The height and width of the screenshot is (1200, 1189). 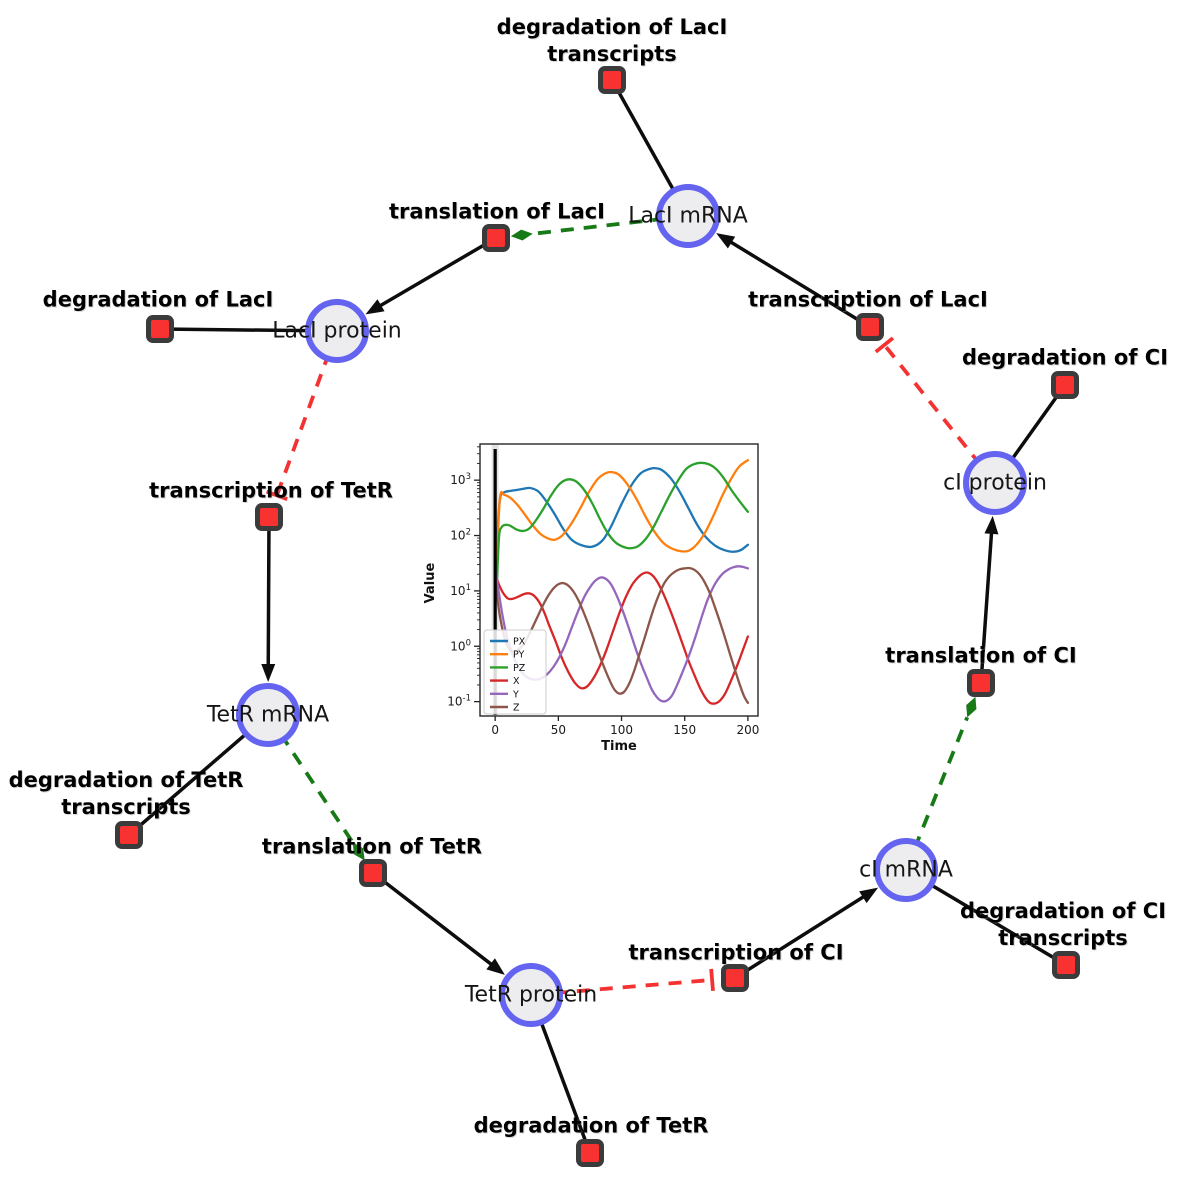 I want to click on legend-label-X: X, so click(x=516, y=681).